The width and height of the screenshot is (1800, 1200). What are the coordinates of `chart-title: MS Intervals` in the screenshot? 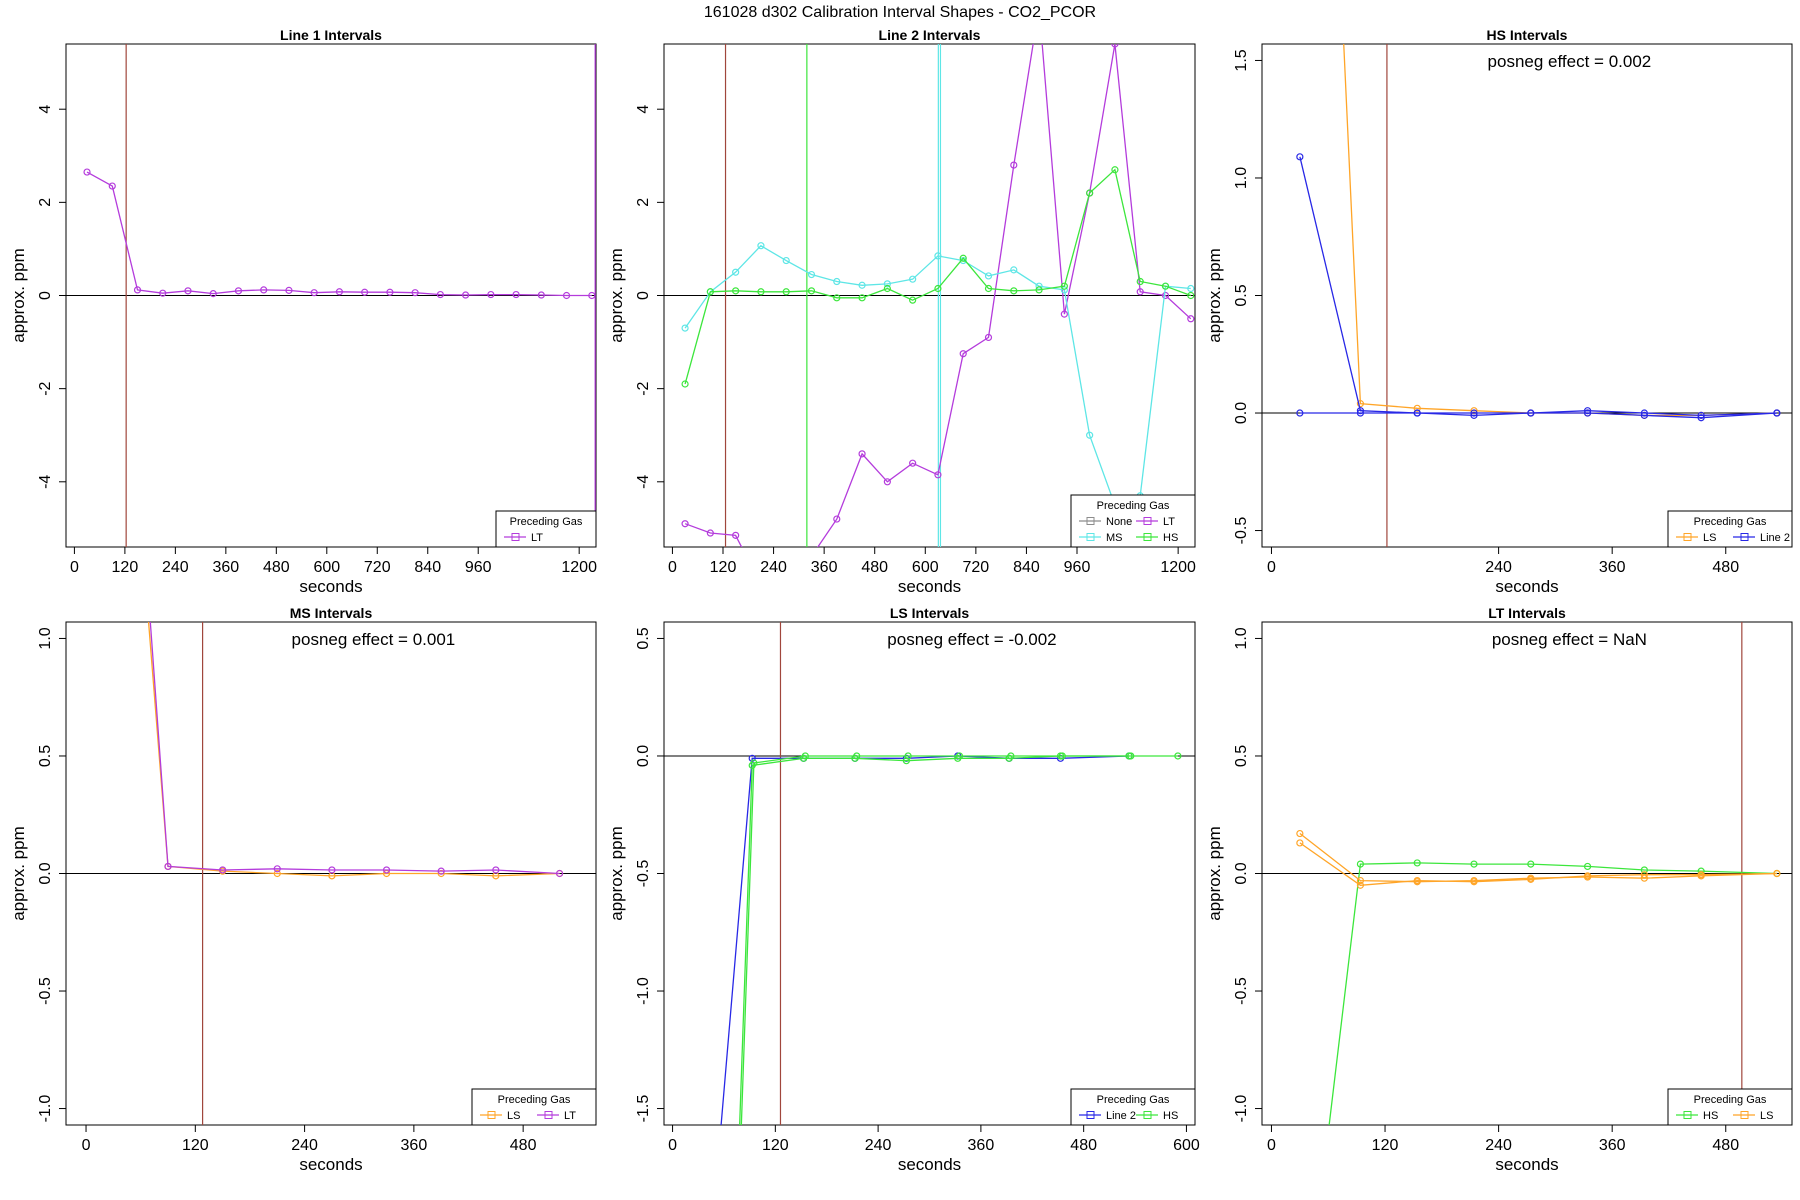 It's located at (331, 613).